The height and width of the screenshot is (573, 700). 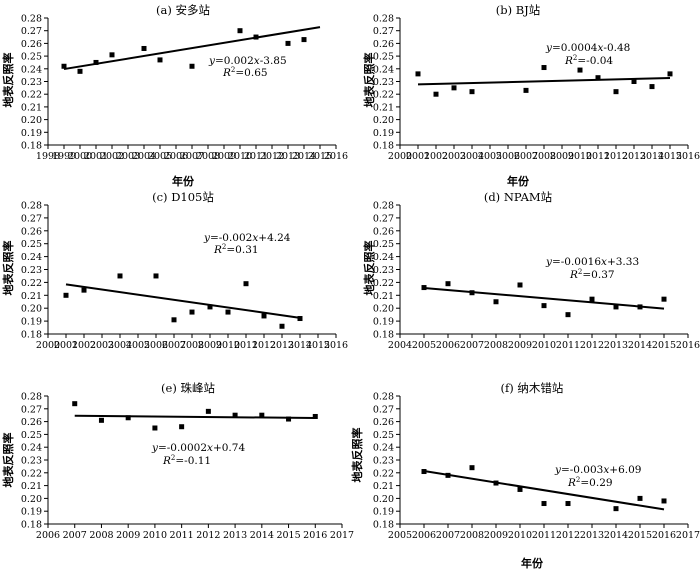 What do you see at coordinates (592, 262) in the screenshot?
I see `regression-equation: y=-0.0016x+3.33` at bounding box center [592, 262].